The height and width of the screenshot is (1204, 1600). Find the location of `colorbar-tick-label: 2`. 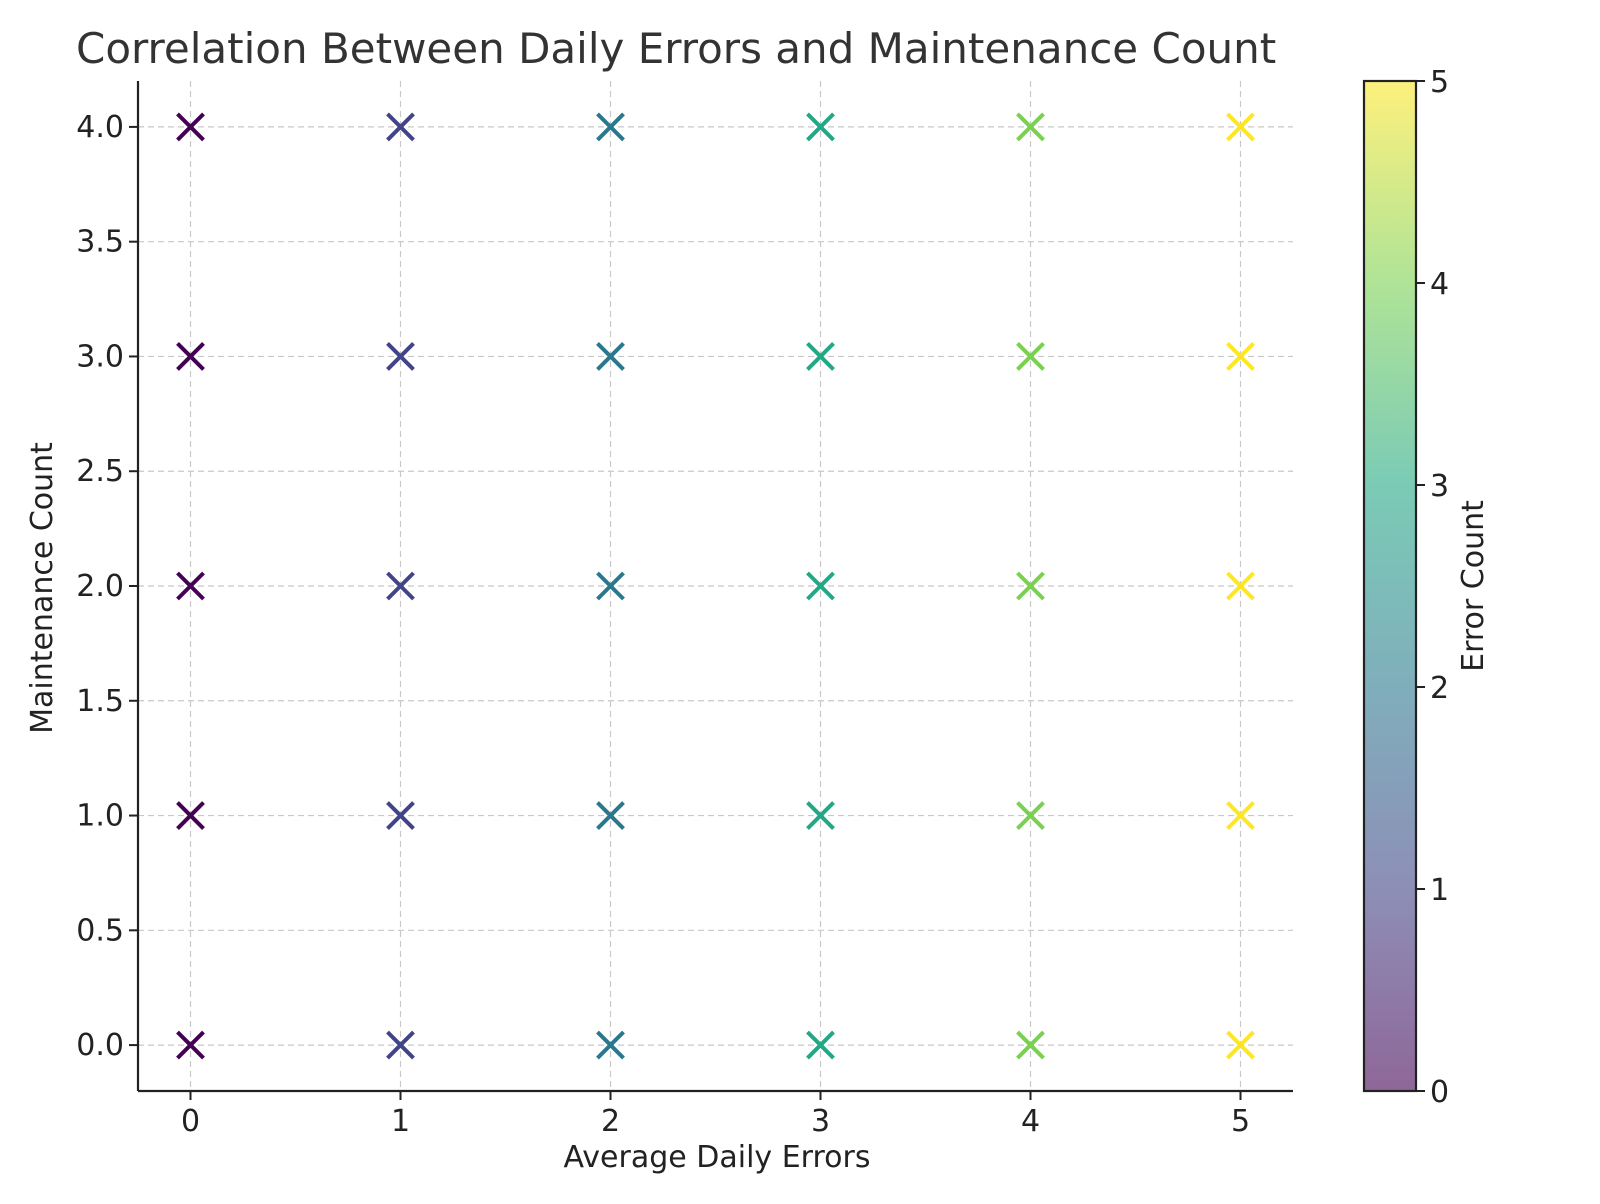

colorbar-tick-label: 2 is located at coordinates (1439, 688).